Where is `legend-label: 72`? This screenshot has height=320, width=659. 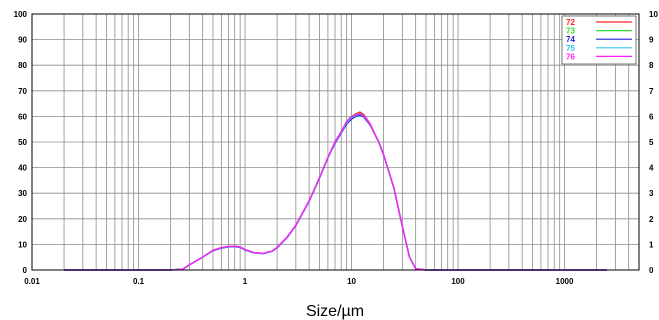 legend-label: 72 is located at coordinates (570, 22).